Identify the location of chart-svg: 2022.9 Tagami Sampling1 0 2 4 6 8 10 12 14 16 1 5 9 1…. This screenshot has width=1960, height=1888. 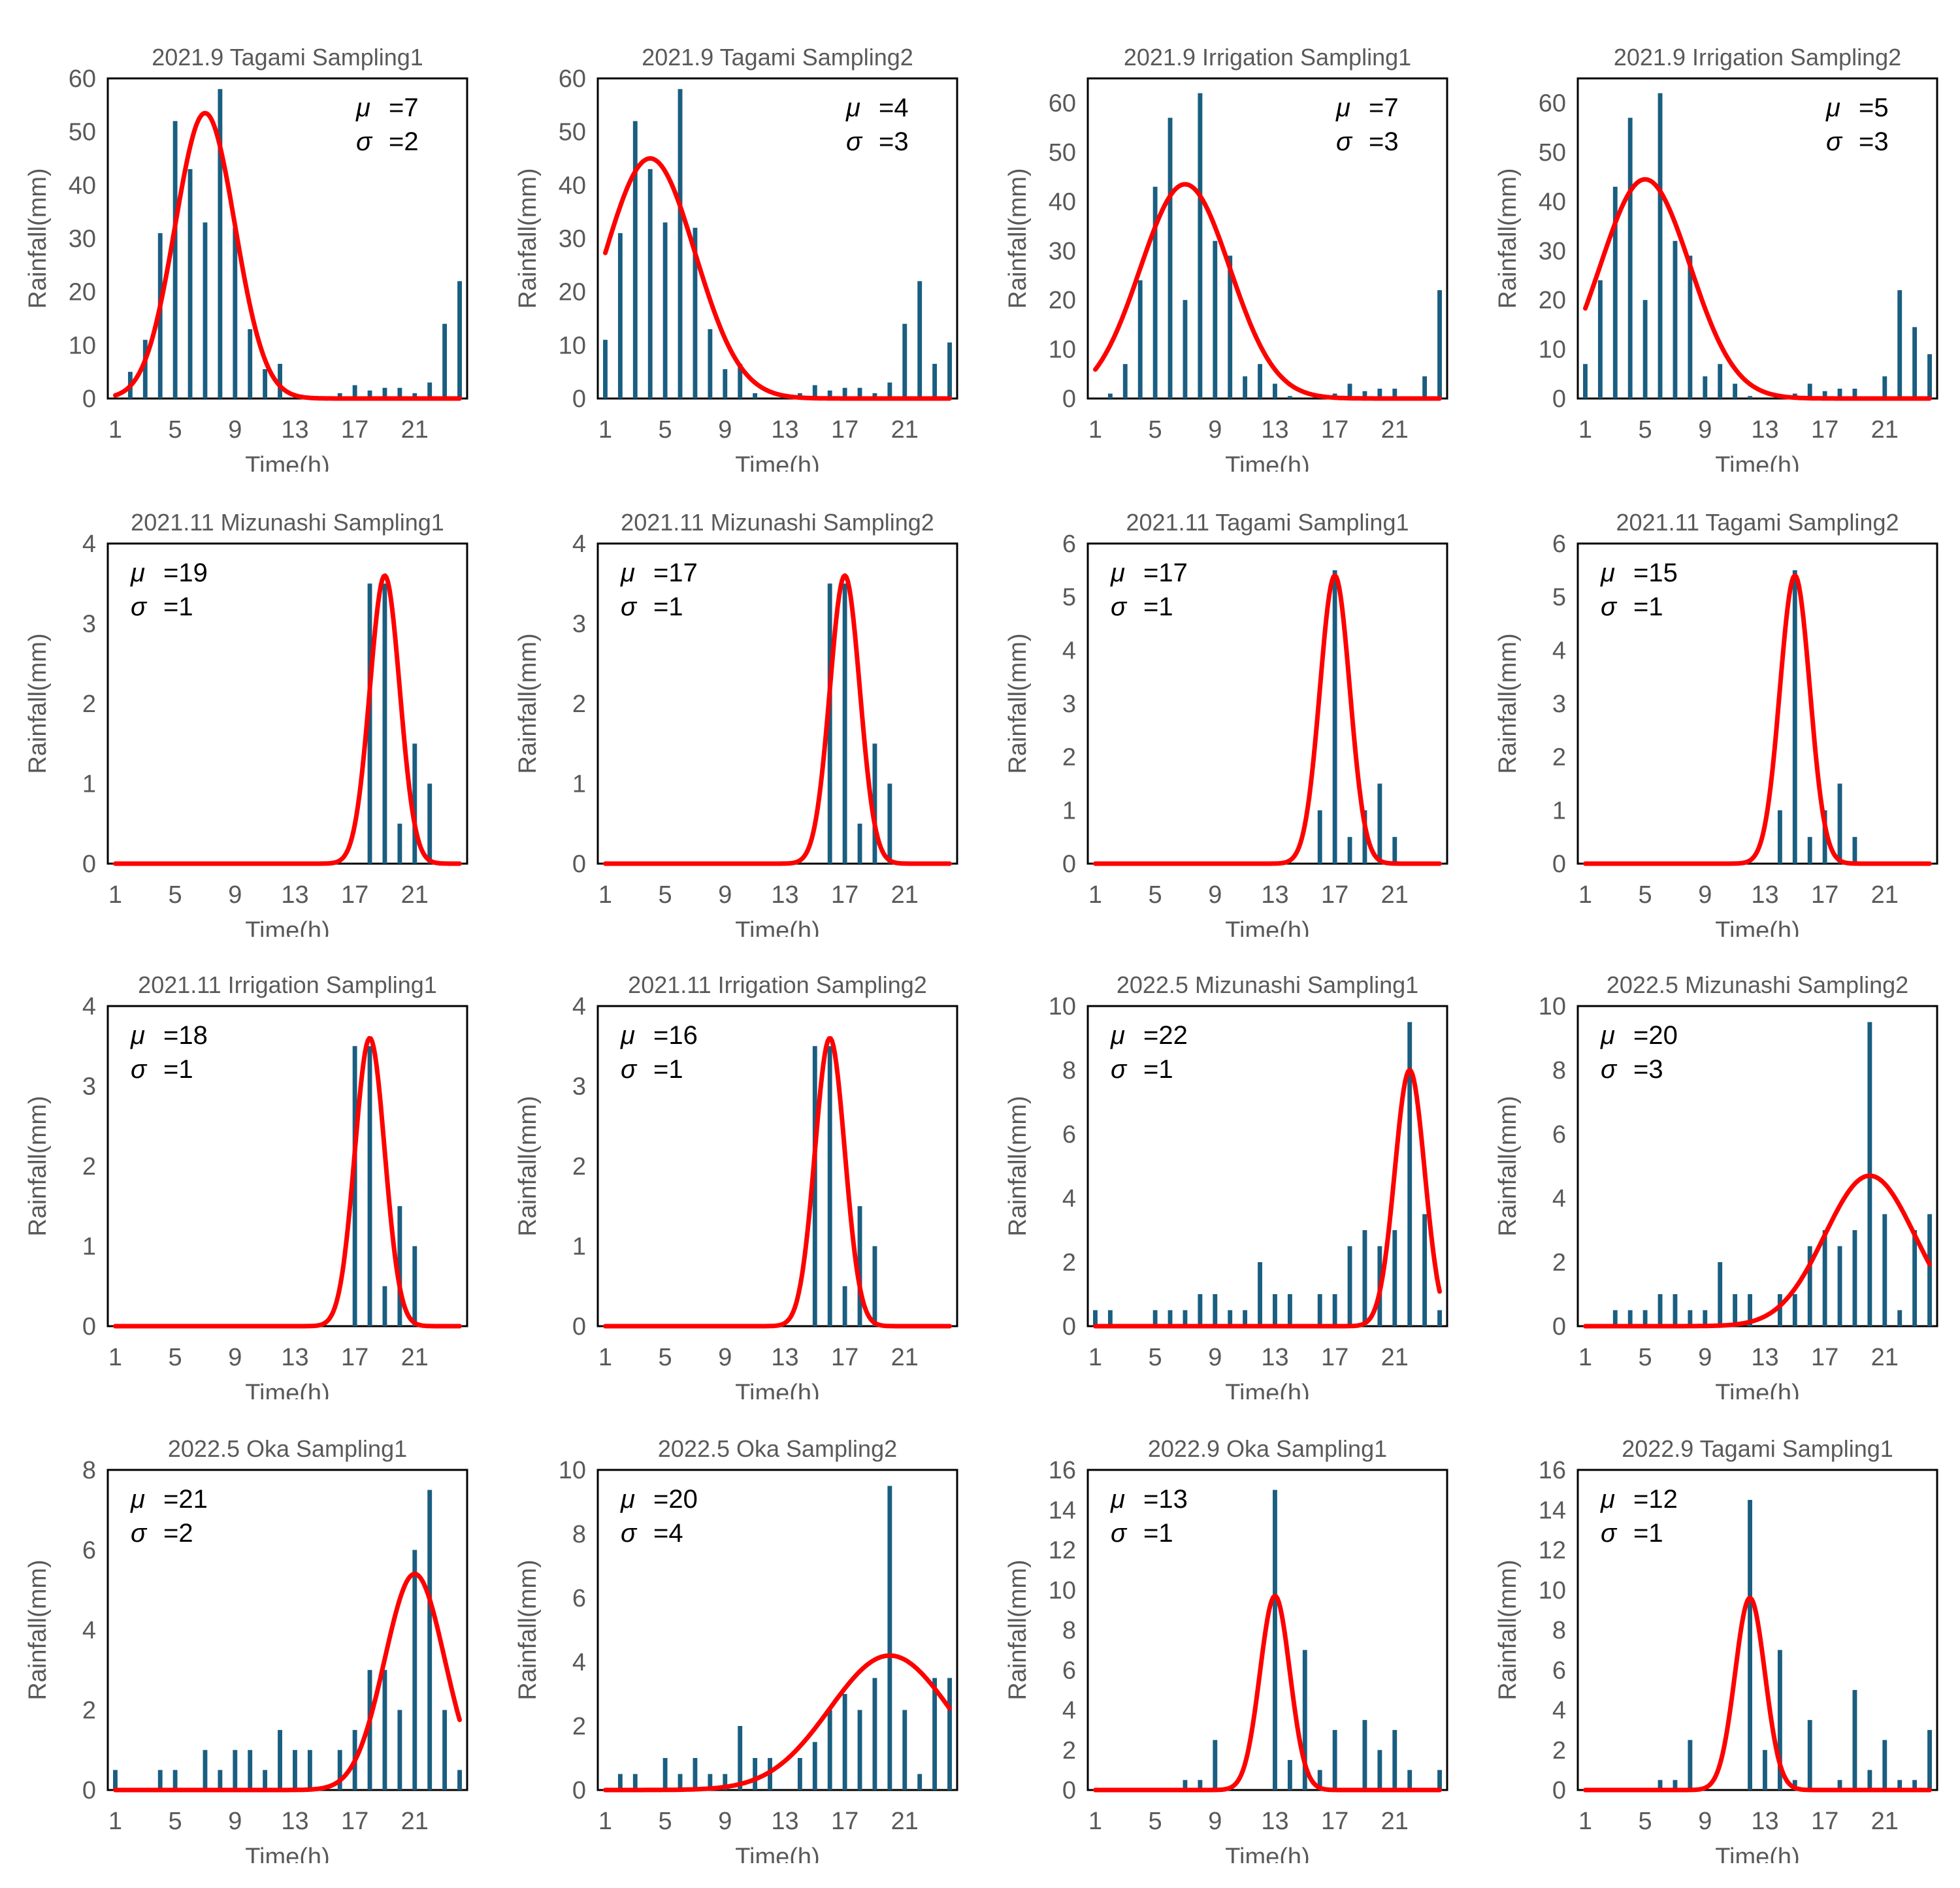
(1716, 1653).